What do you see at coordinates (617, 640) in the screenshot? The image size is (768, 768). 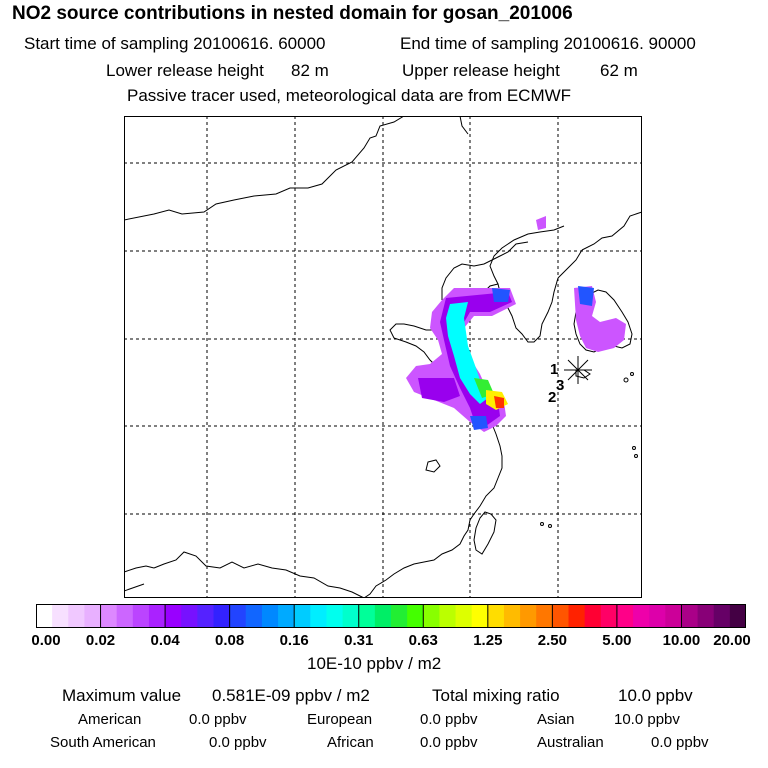 I see `colorbar-tick-label: 5.00` at bounding box center [617, 640].